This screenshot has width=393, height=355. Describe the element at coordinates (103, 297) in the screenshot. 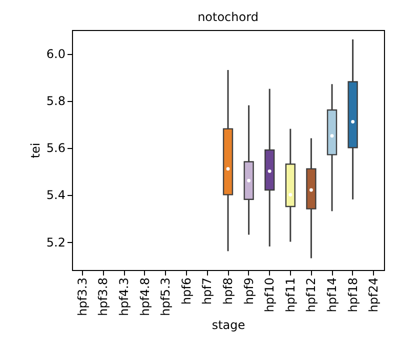

I see `x-tick-label: hpf3.8` at that location.